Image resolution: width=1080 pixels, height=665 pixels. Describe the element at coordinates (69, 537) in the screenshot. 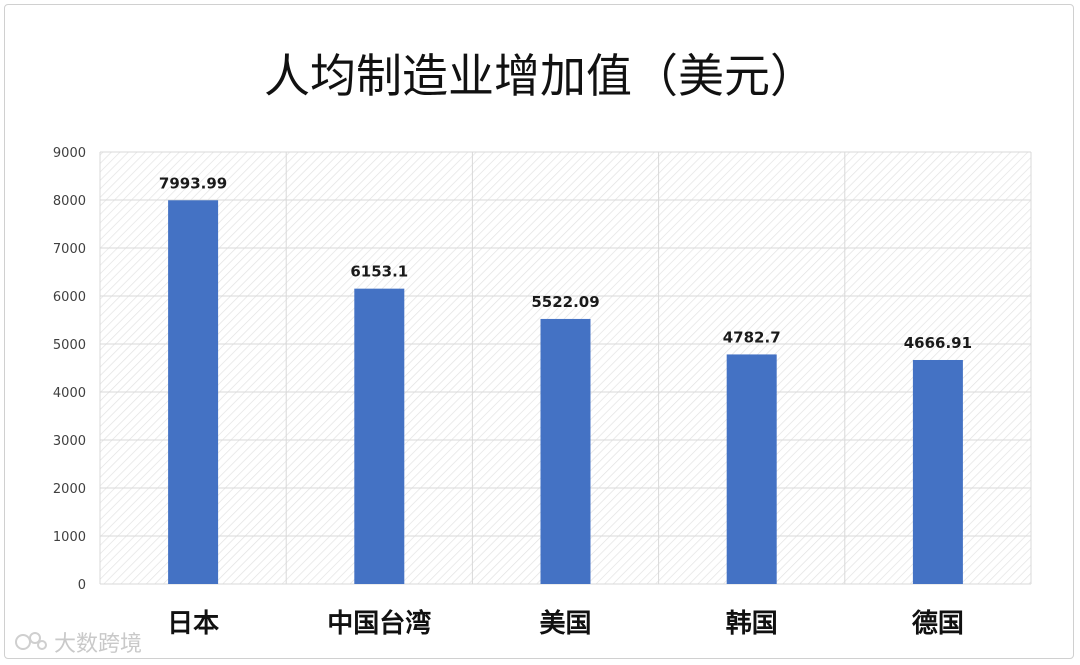

I see `y-tick-label: 1000` at that location.